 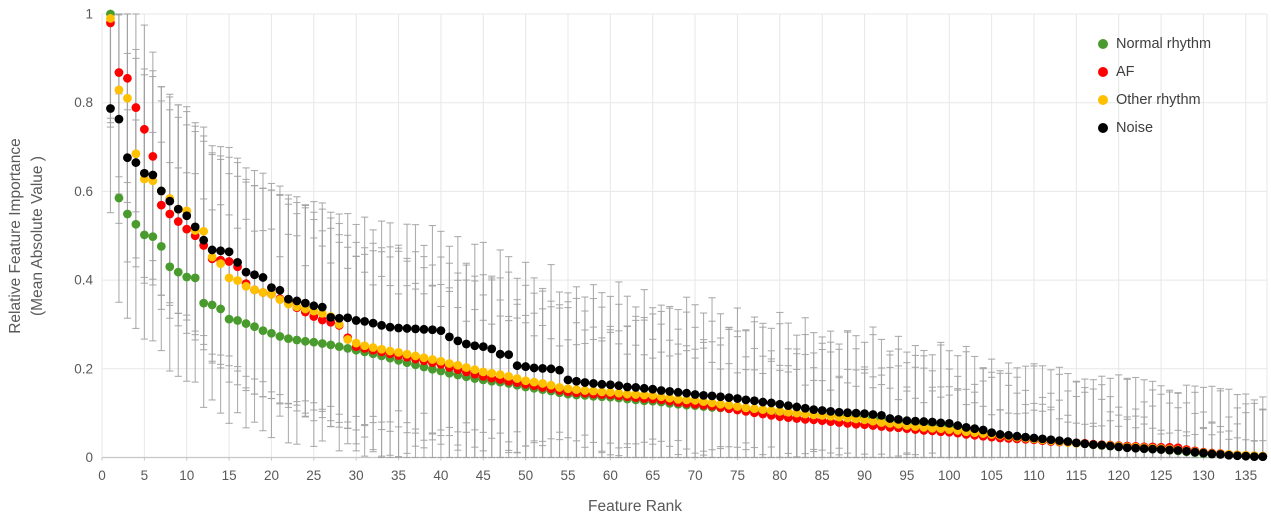 I want to click on svg-text: 115, so click(x=1077, y=475).